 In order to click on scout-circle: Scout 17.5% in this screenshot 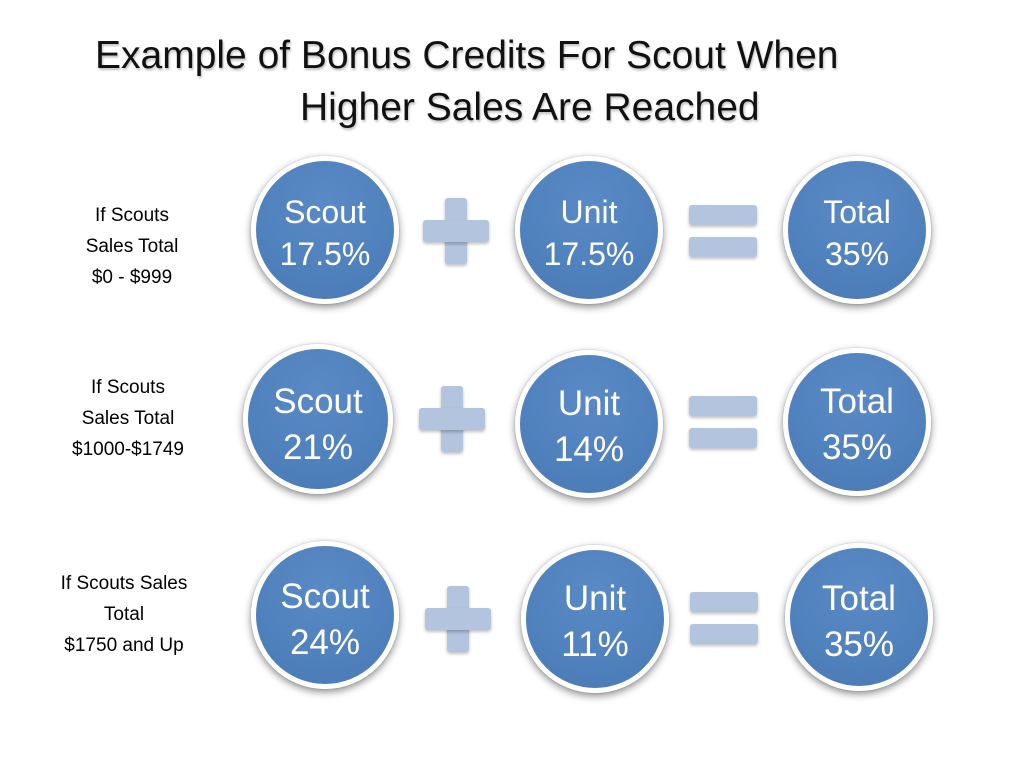, I will do `click(325, 230)`.